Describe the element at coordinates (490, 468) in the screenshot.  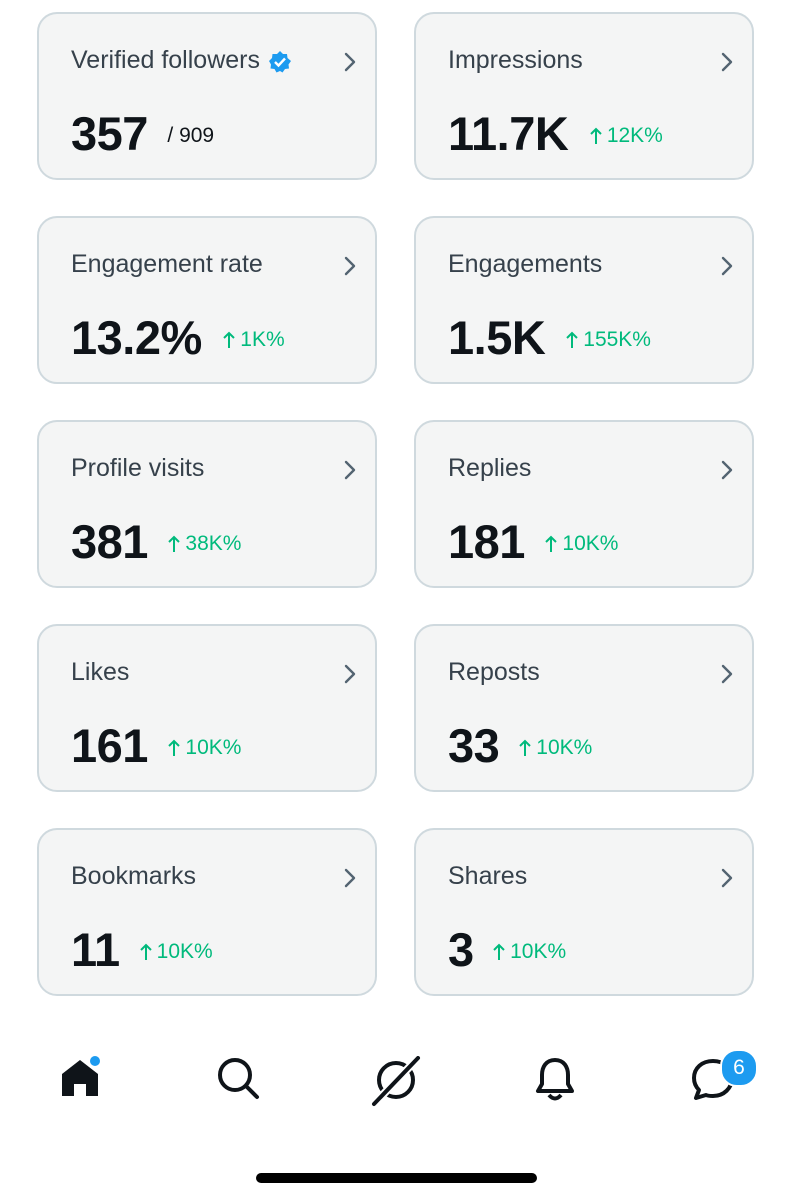
I see `stat-label: Replies` at that location.